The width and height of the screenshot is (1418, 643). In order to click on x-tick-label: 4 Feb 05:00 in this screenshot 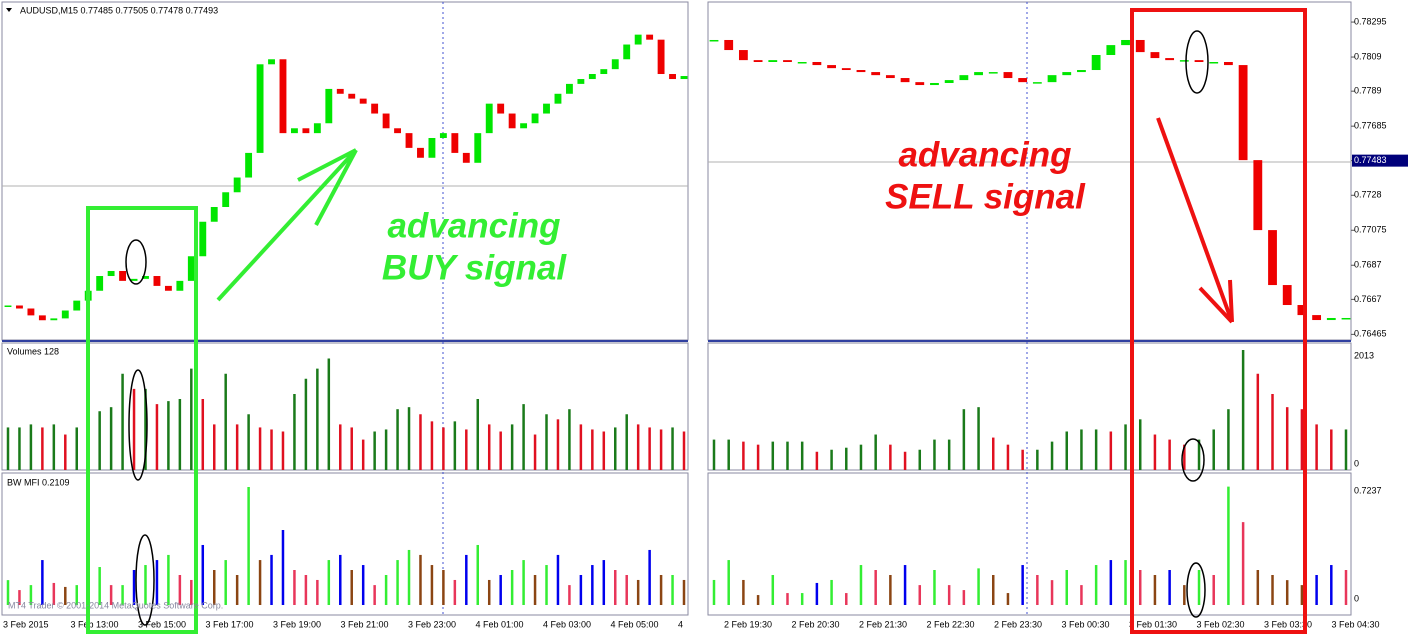, I will do `click(635, 624)`.